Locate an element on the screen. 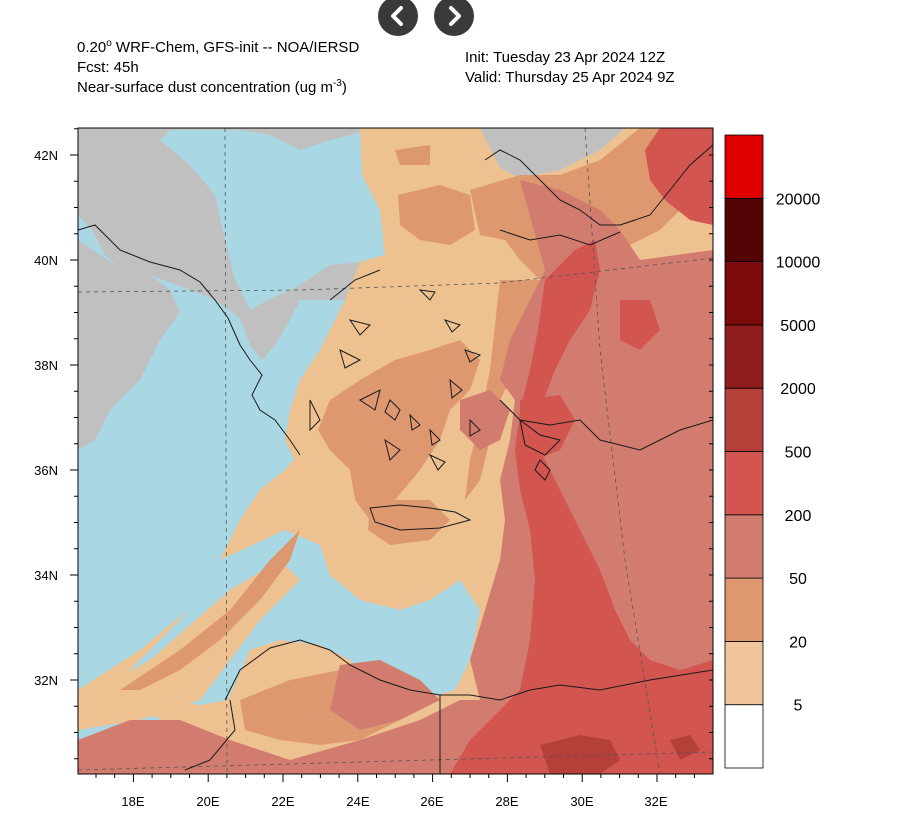  land-no-data is located at coordinates (129, 345).